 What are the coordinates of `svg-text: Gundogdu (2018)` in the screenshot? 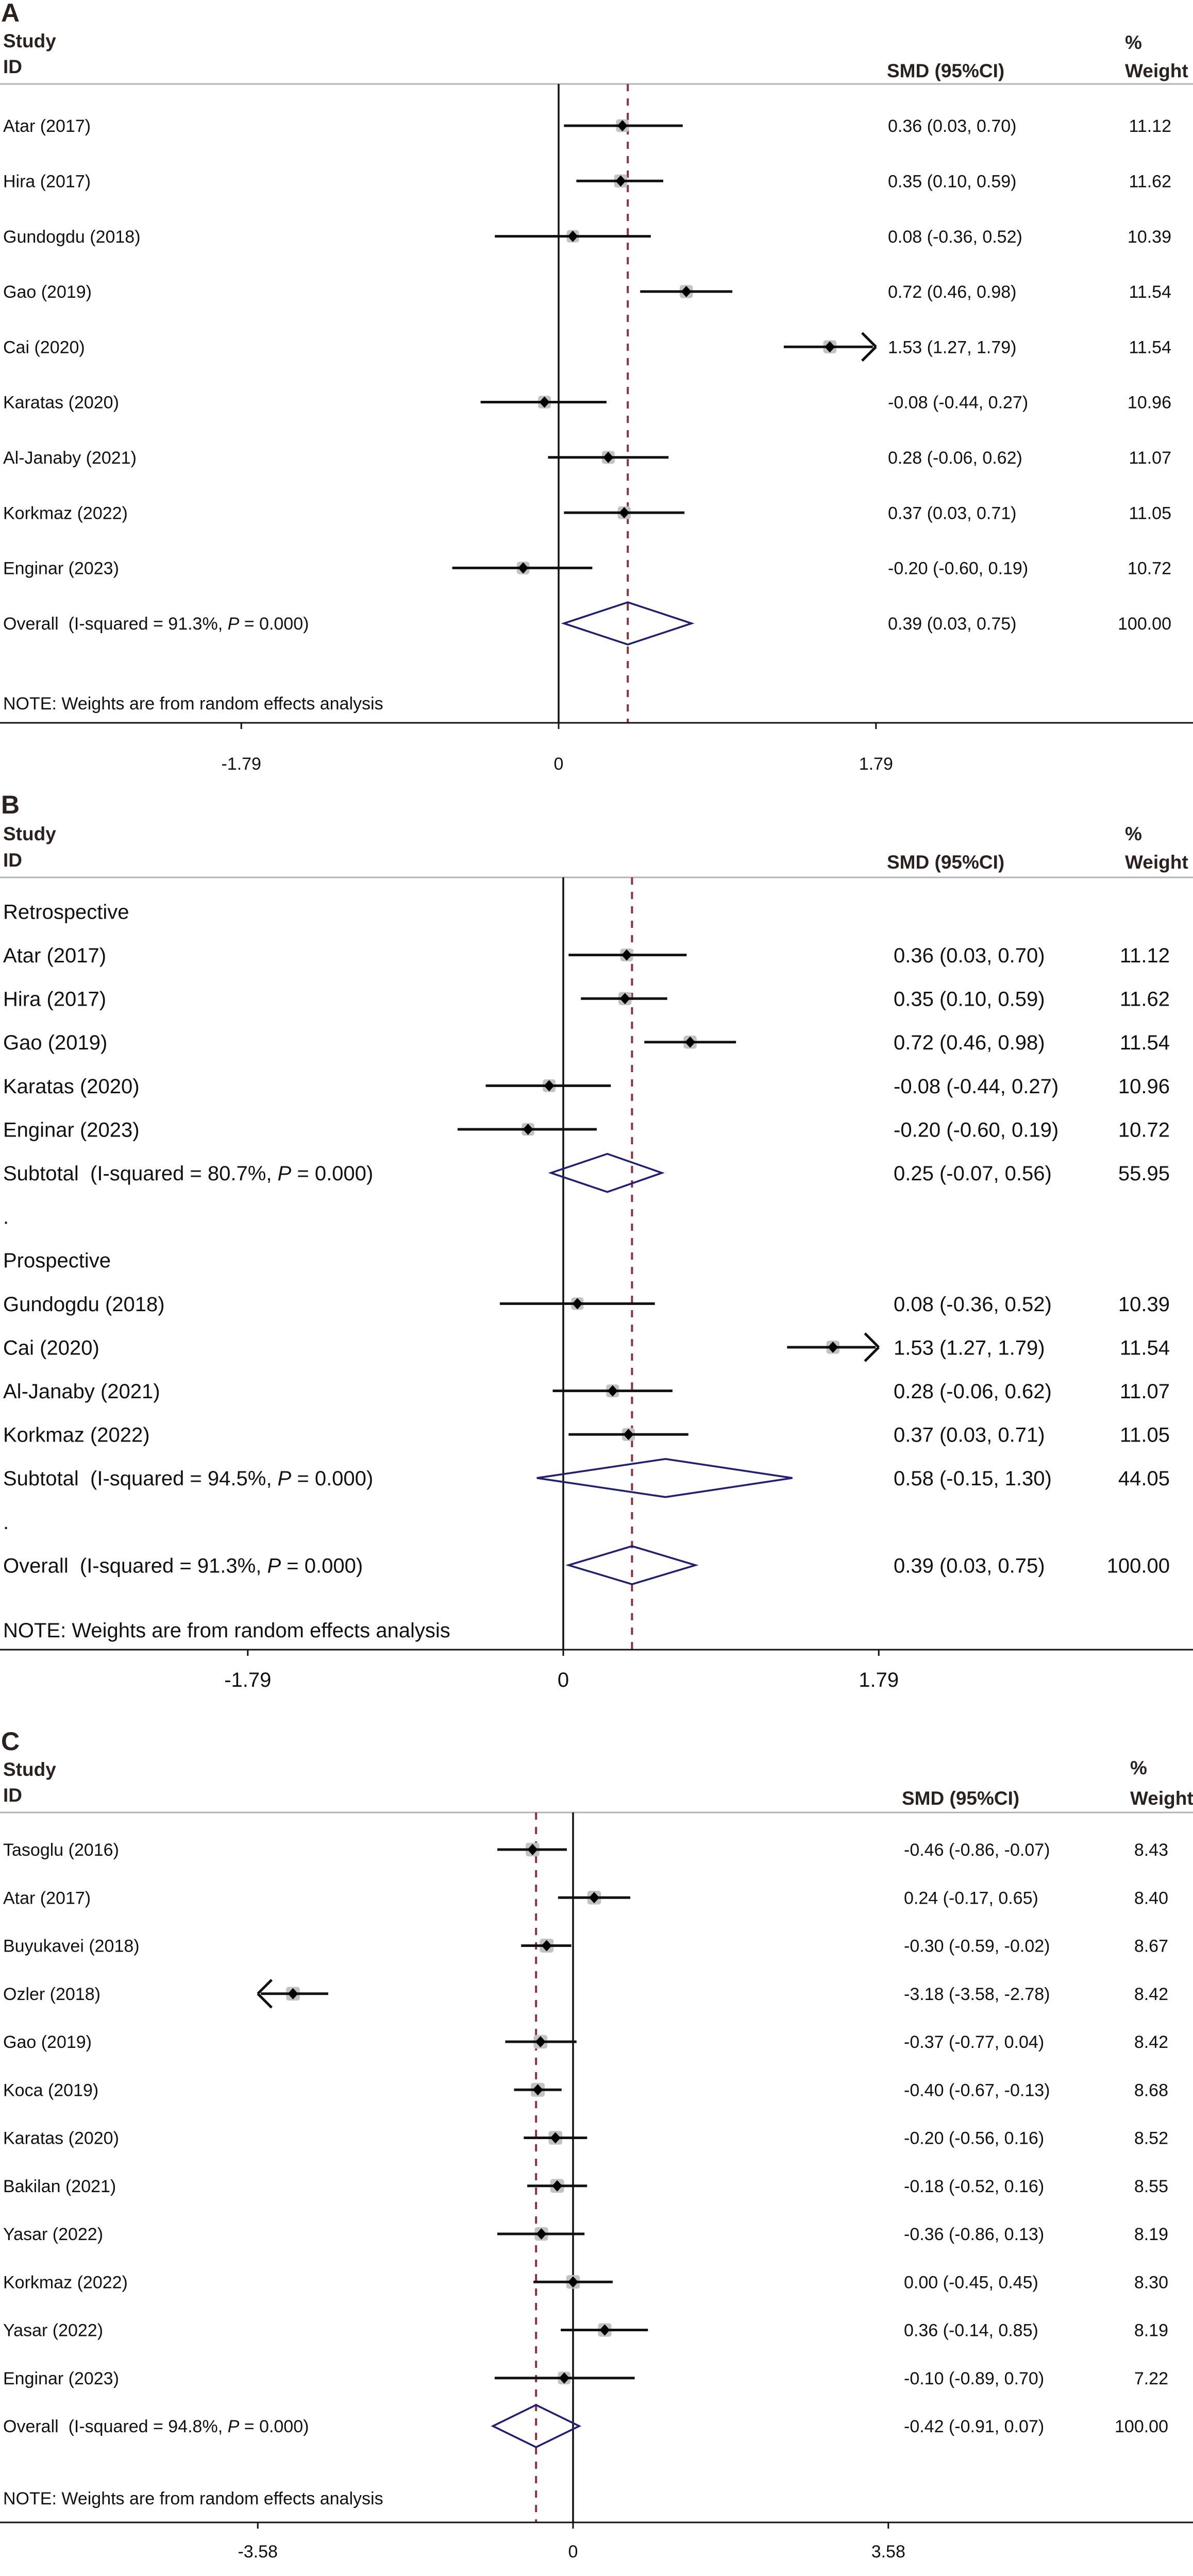 It's located at (84, 1304).